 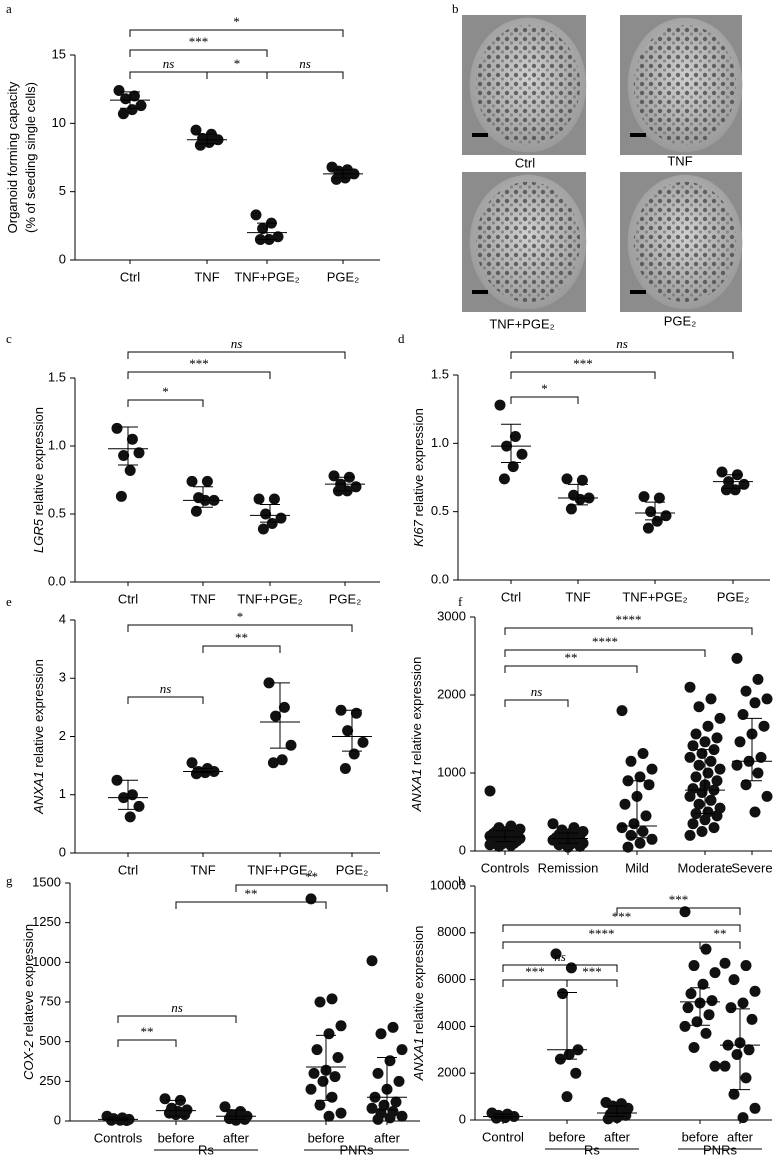 I want to click on significance-label: ***, so click(x=679, y=899).